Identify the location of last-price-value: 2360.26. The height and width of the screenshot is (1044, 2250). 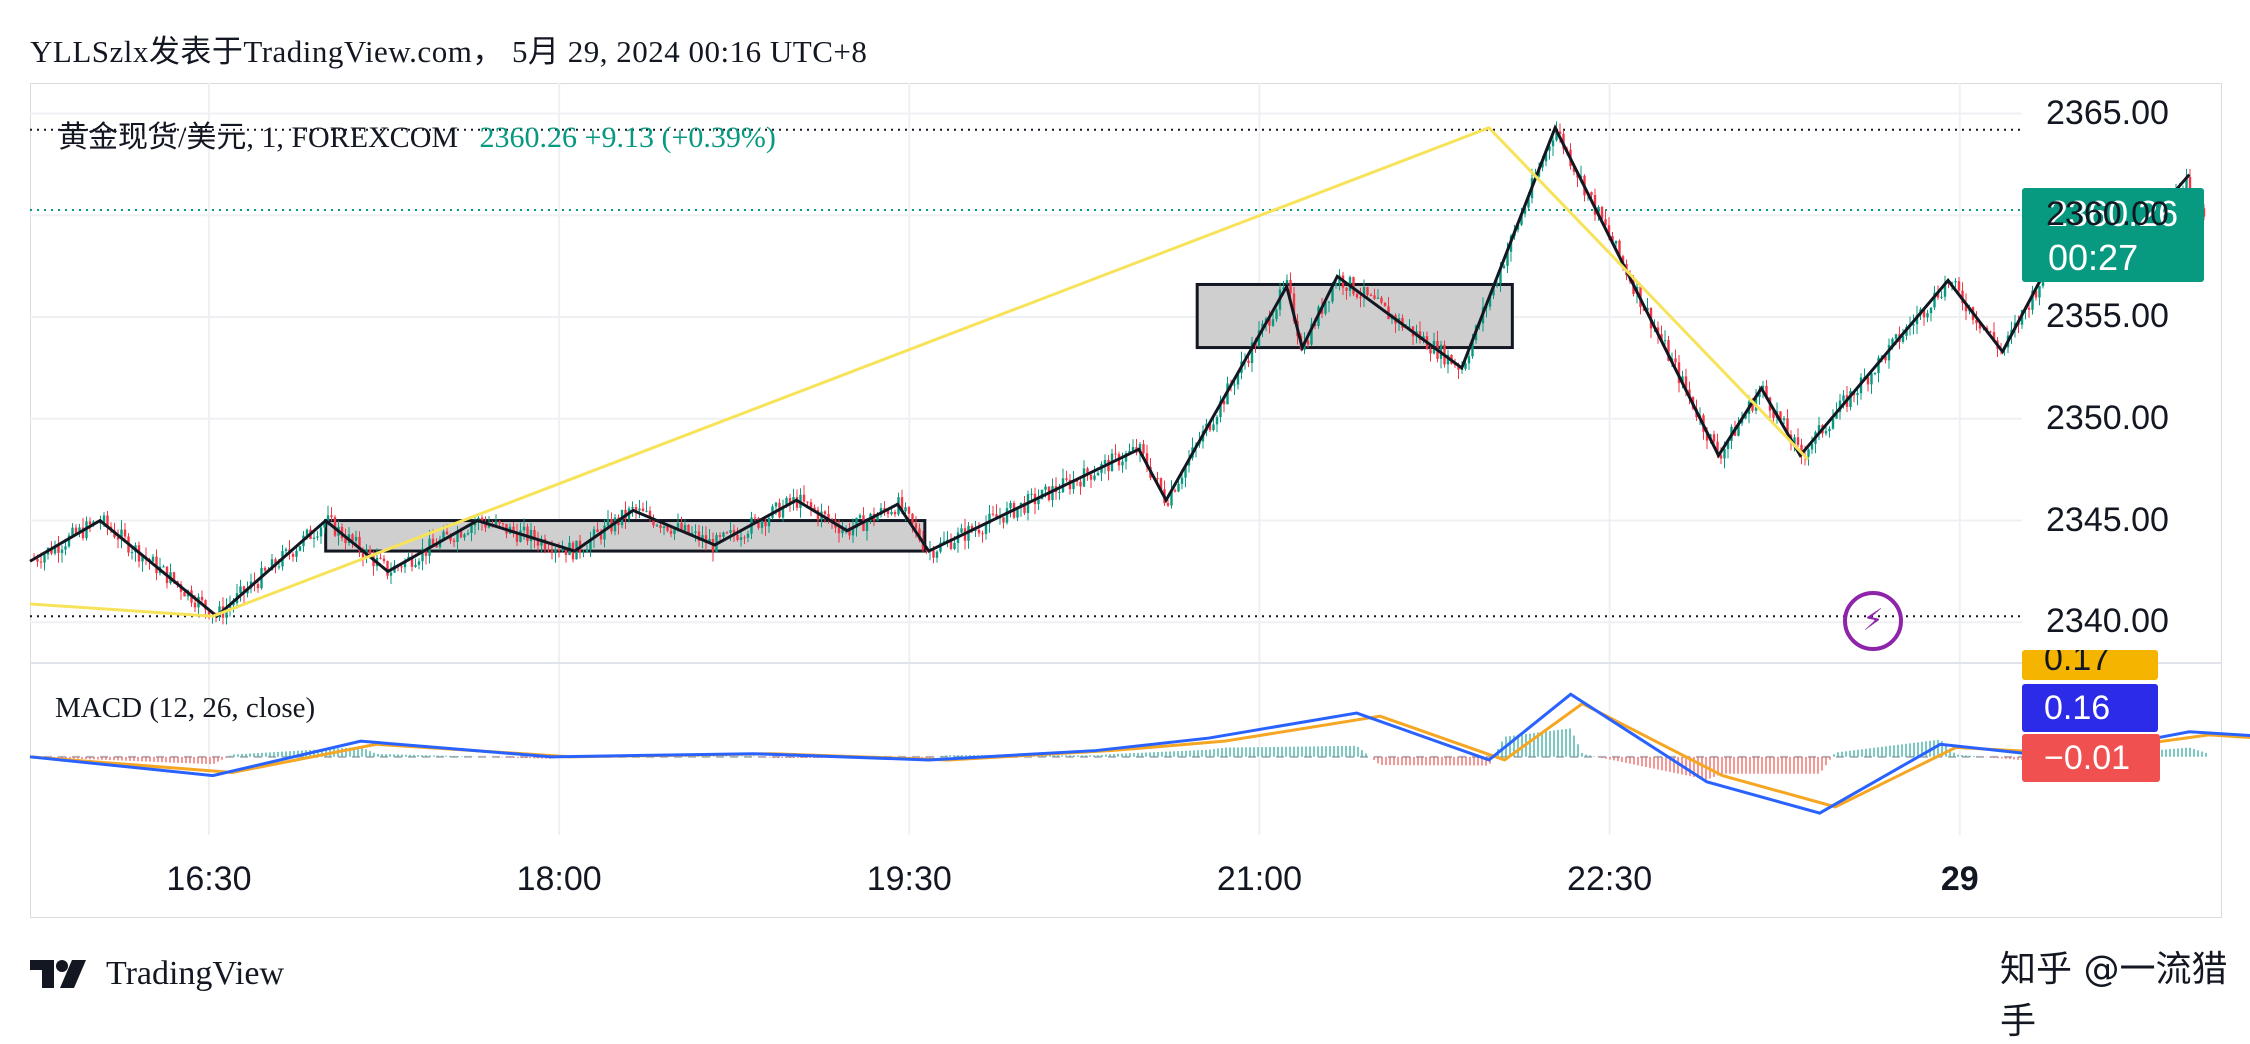
(2113, 213).